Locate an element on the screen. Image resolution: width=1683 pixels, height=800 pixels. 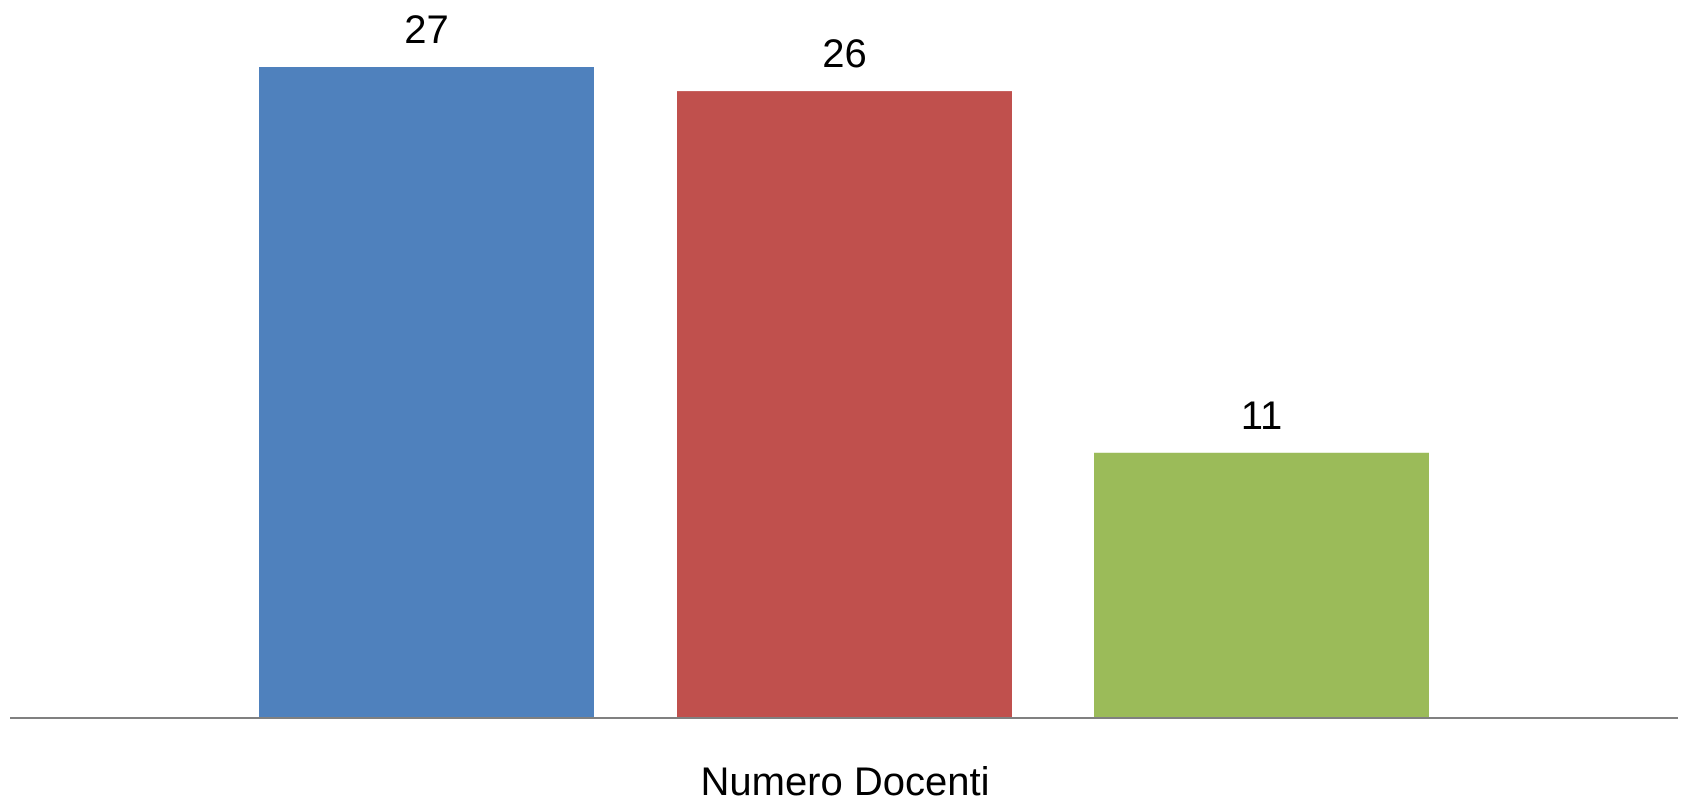
data-label-1: 27 is located at coordinates (426, 30).